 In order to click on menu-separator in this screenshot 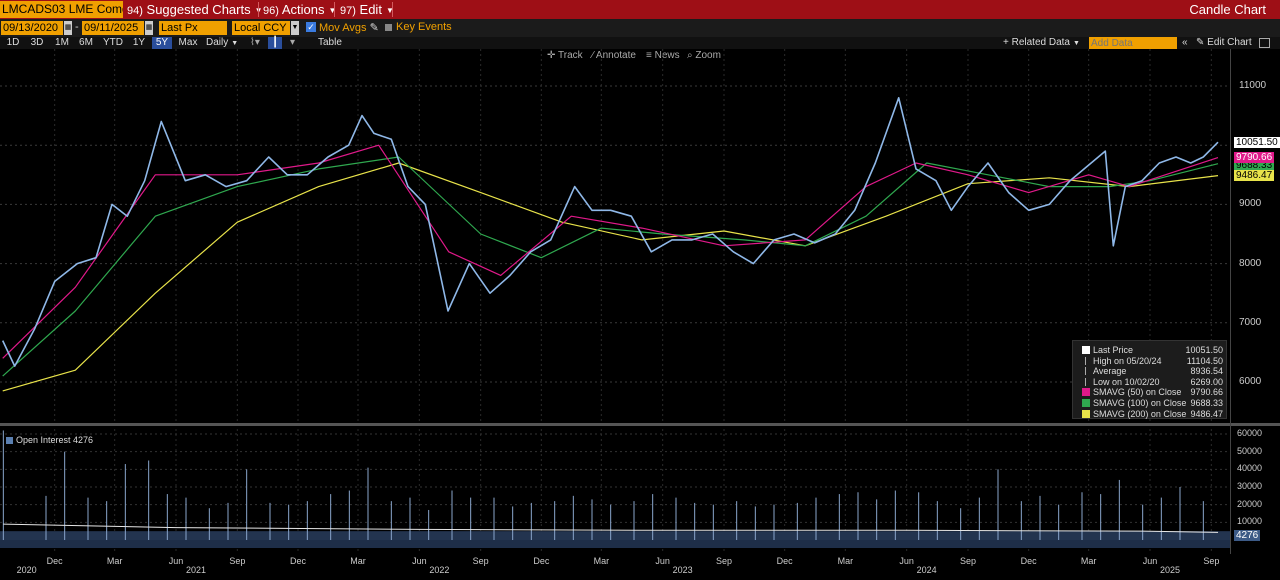, I will do `click(392, 9)`.